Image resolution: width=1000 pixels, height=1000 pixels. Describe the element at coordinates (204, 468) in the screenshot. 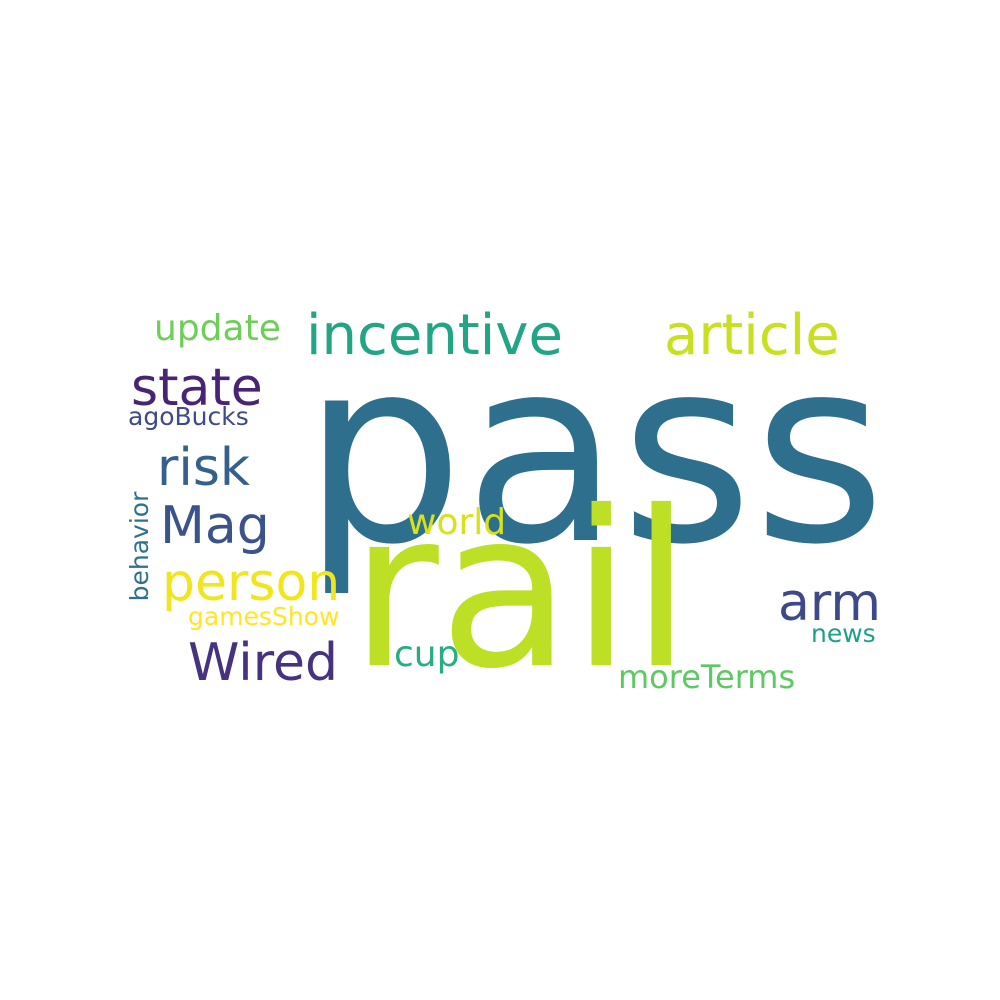

I see `word-risk: risk` at that location.